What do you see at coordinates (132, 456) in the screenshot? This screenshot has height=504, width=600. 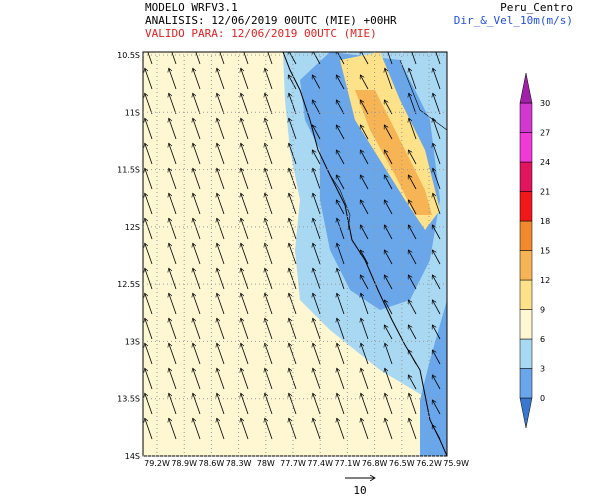 I see `lat-label: 14S` at bounding box center [132, 456].